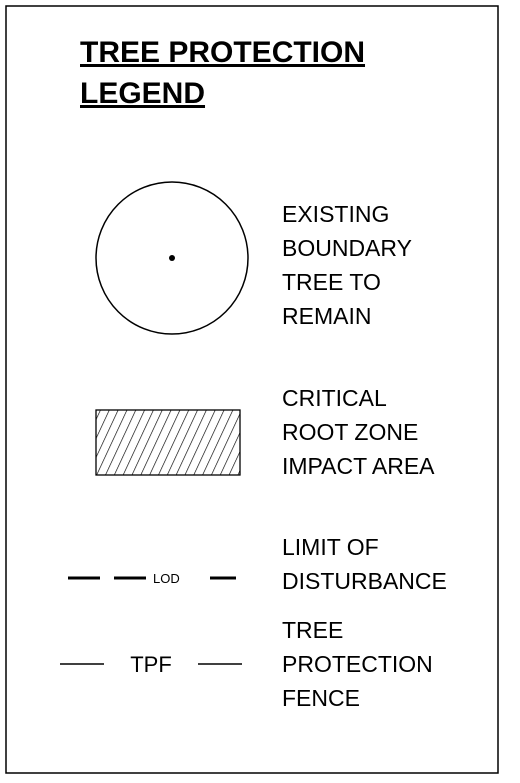 The height and width of the screenshot is (783, 520). What do you see at coordinates (364, 581) in the screenshot?
I see `item-label: DISTURBANCE` at bounding box center [364, 581].